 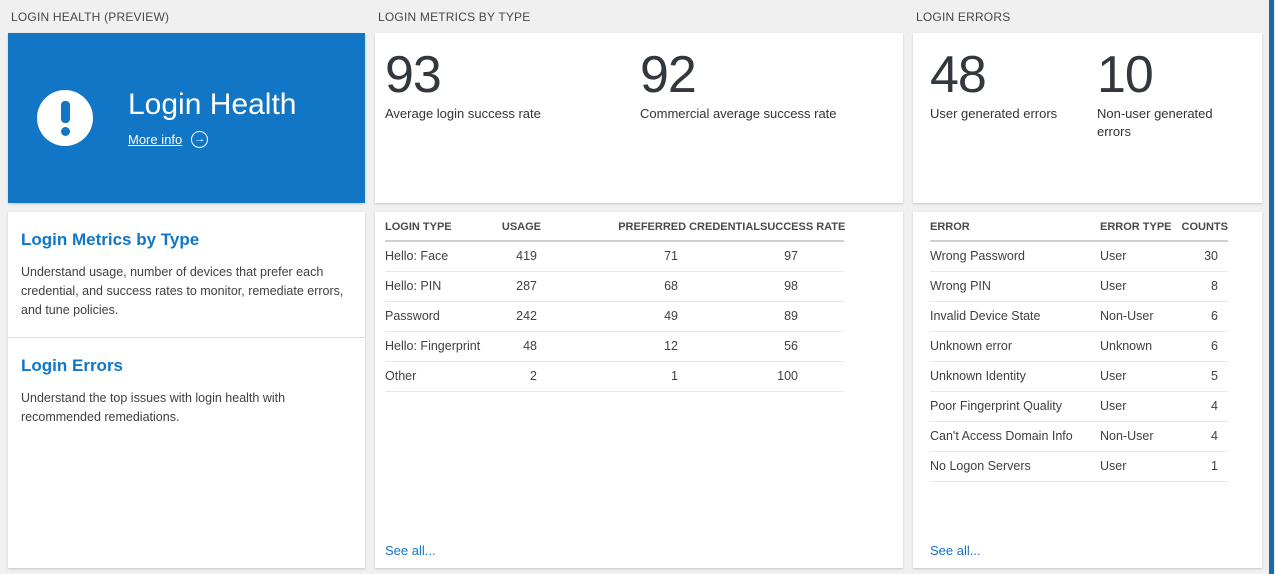 What do you see at coordinates (650, 287) in the screenshot?
I see `table-cell: 68` at bounding box center [650, 287].